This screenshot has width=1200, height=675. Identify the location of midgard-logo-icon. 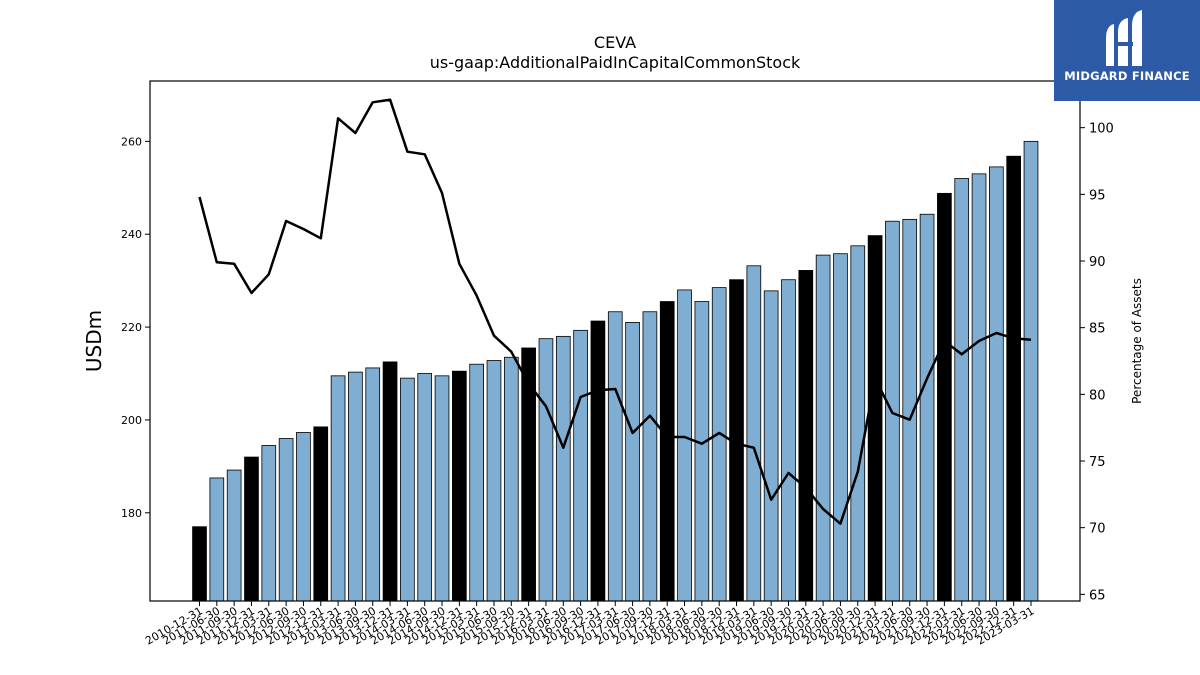
(1124, 38).